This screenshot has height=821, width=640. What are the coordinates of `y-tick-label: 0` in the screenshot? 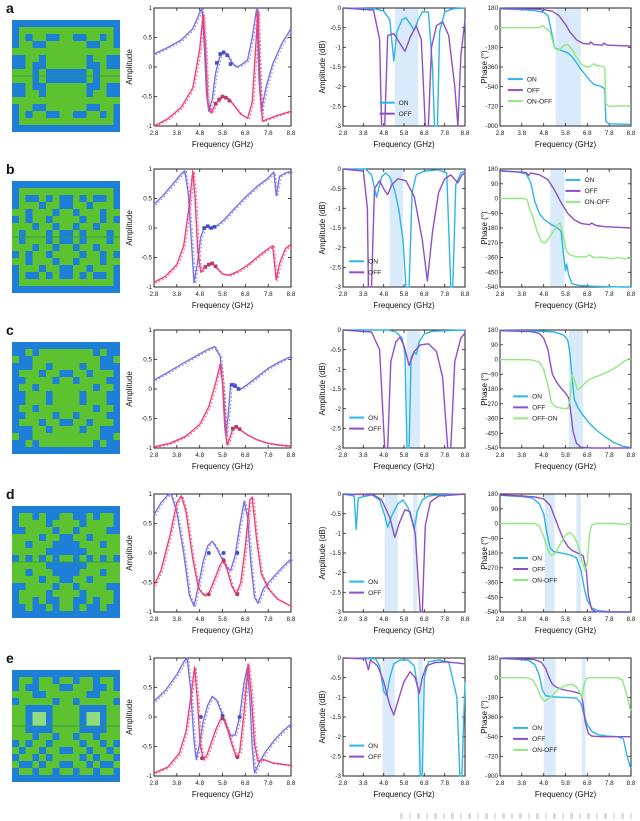 It's located at (150, 717).